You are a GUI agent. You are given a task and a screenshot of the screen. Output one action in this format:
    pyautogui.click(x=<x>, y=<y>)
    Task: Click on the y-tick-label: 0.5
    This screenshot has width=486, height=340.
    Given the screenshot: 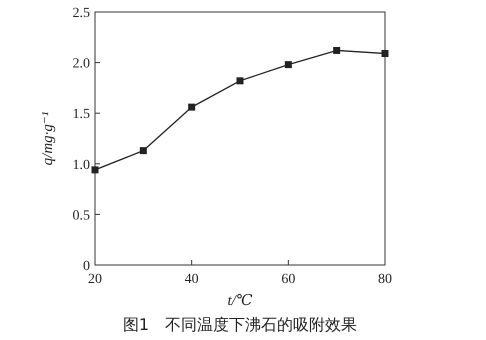 What is the action you would take?
    pyautogui.click(x=81, y=216)
    